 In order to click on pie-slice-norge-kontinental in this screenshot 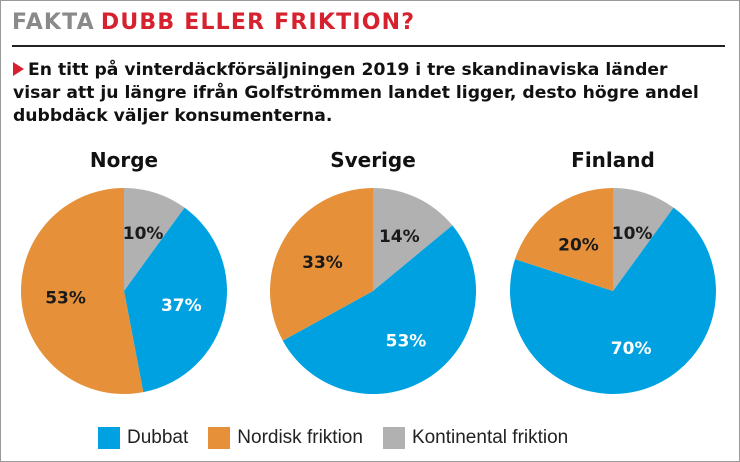, I will do `click(154, 239)`.